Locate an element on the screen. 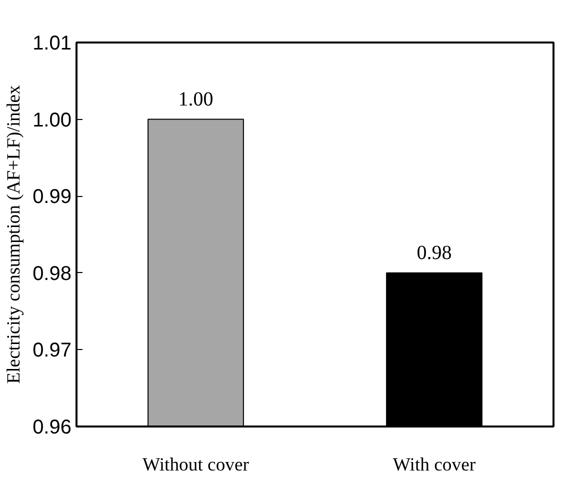 The image size is (579, 482). x-tick-label: Without cover is located at coordinates (196, 465).